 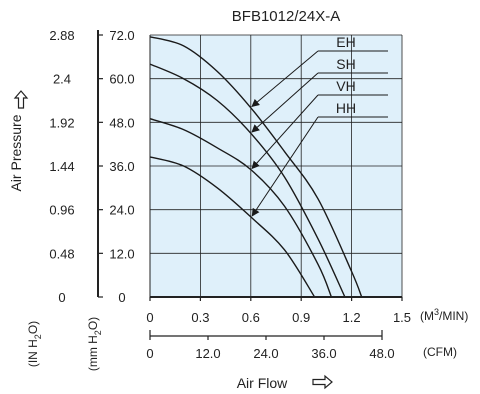 I want to click on x-unit-cfm-label: (CFM), so click(x=440, y=352).